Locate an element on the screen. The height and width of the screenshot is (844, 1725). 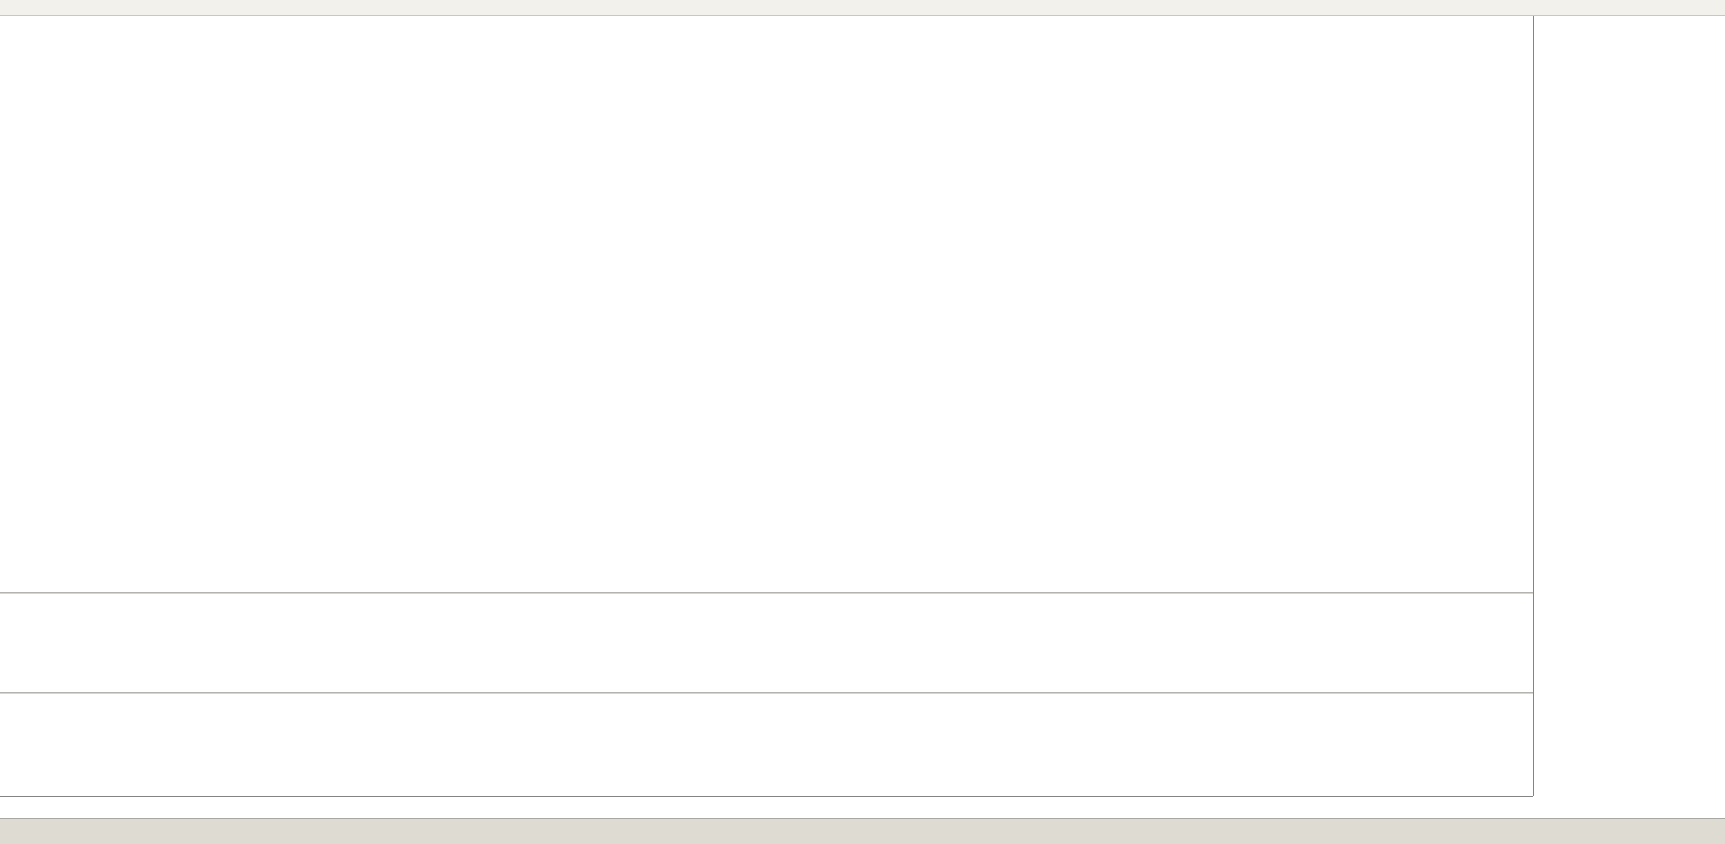
macd-pane is located at coordinates (766, 745).